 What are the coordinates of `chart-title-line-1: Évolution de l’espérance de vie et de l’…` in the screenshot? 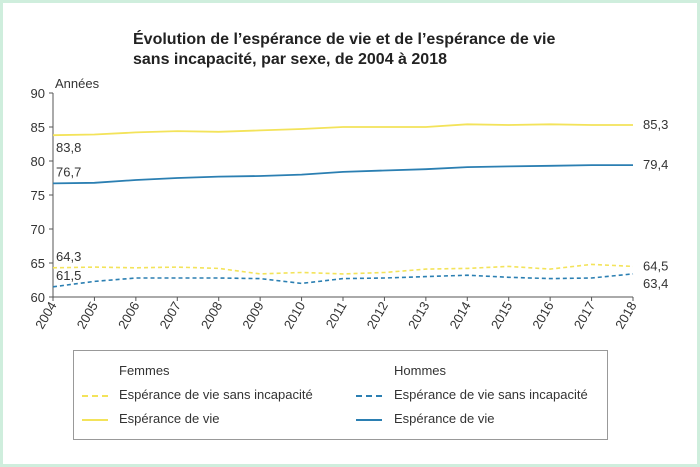 It's located at (344, 39).